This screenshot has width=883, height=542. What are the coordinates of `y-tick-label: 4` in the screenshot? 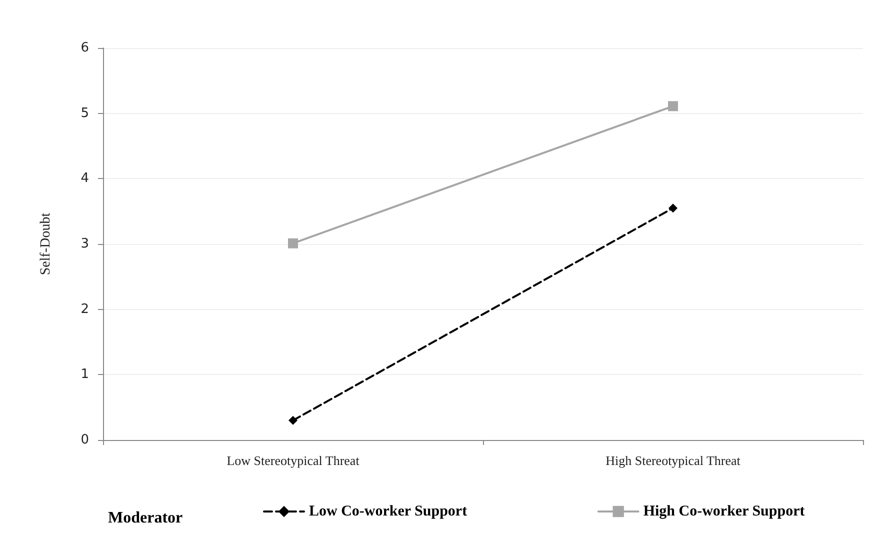 It's located at (84, 178).